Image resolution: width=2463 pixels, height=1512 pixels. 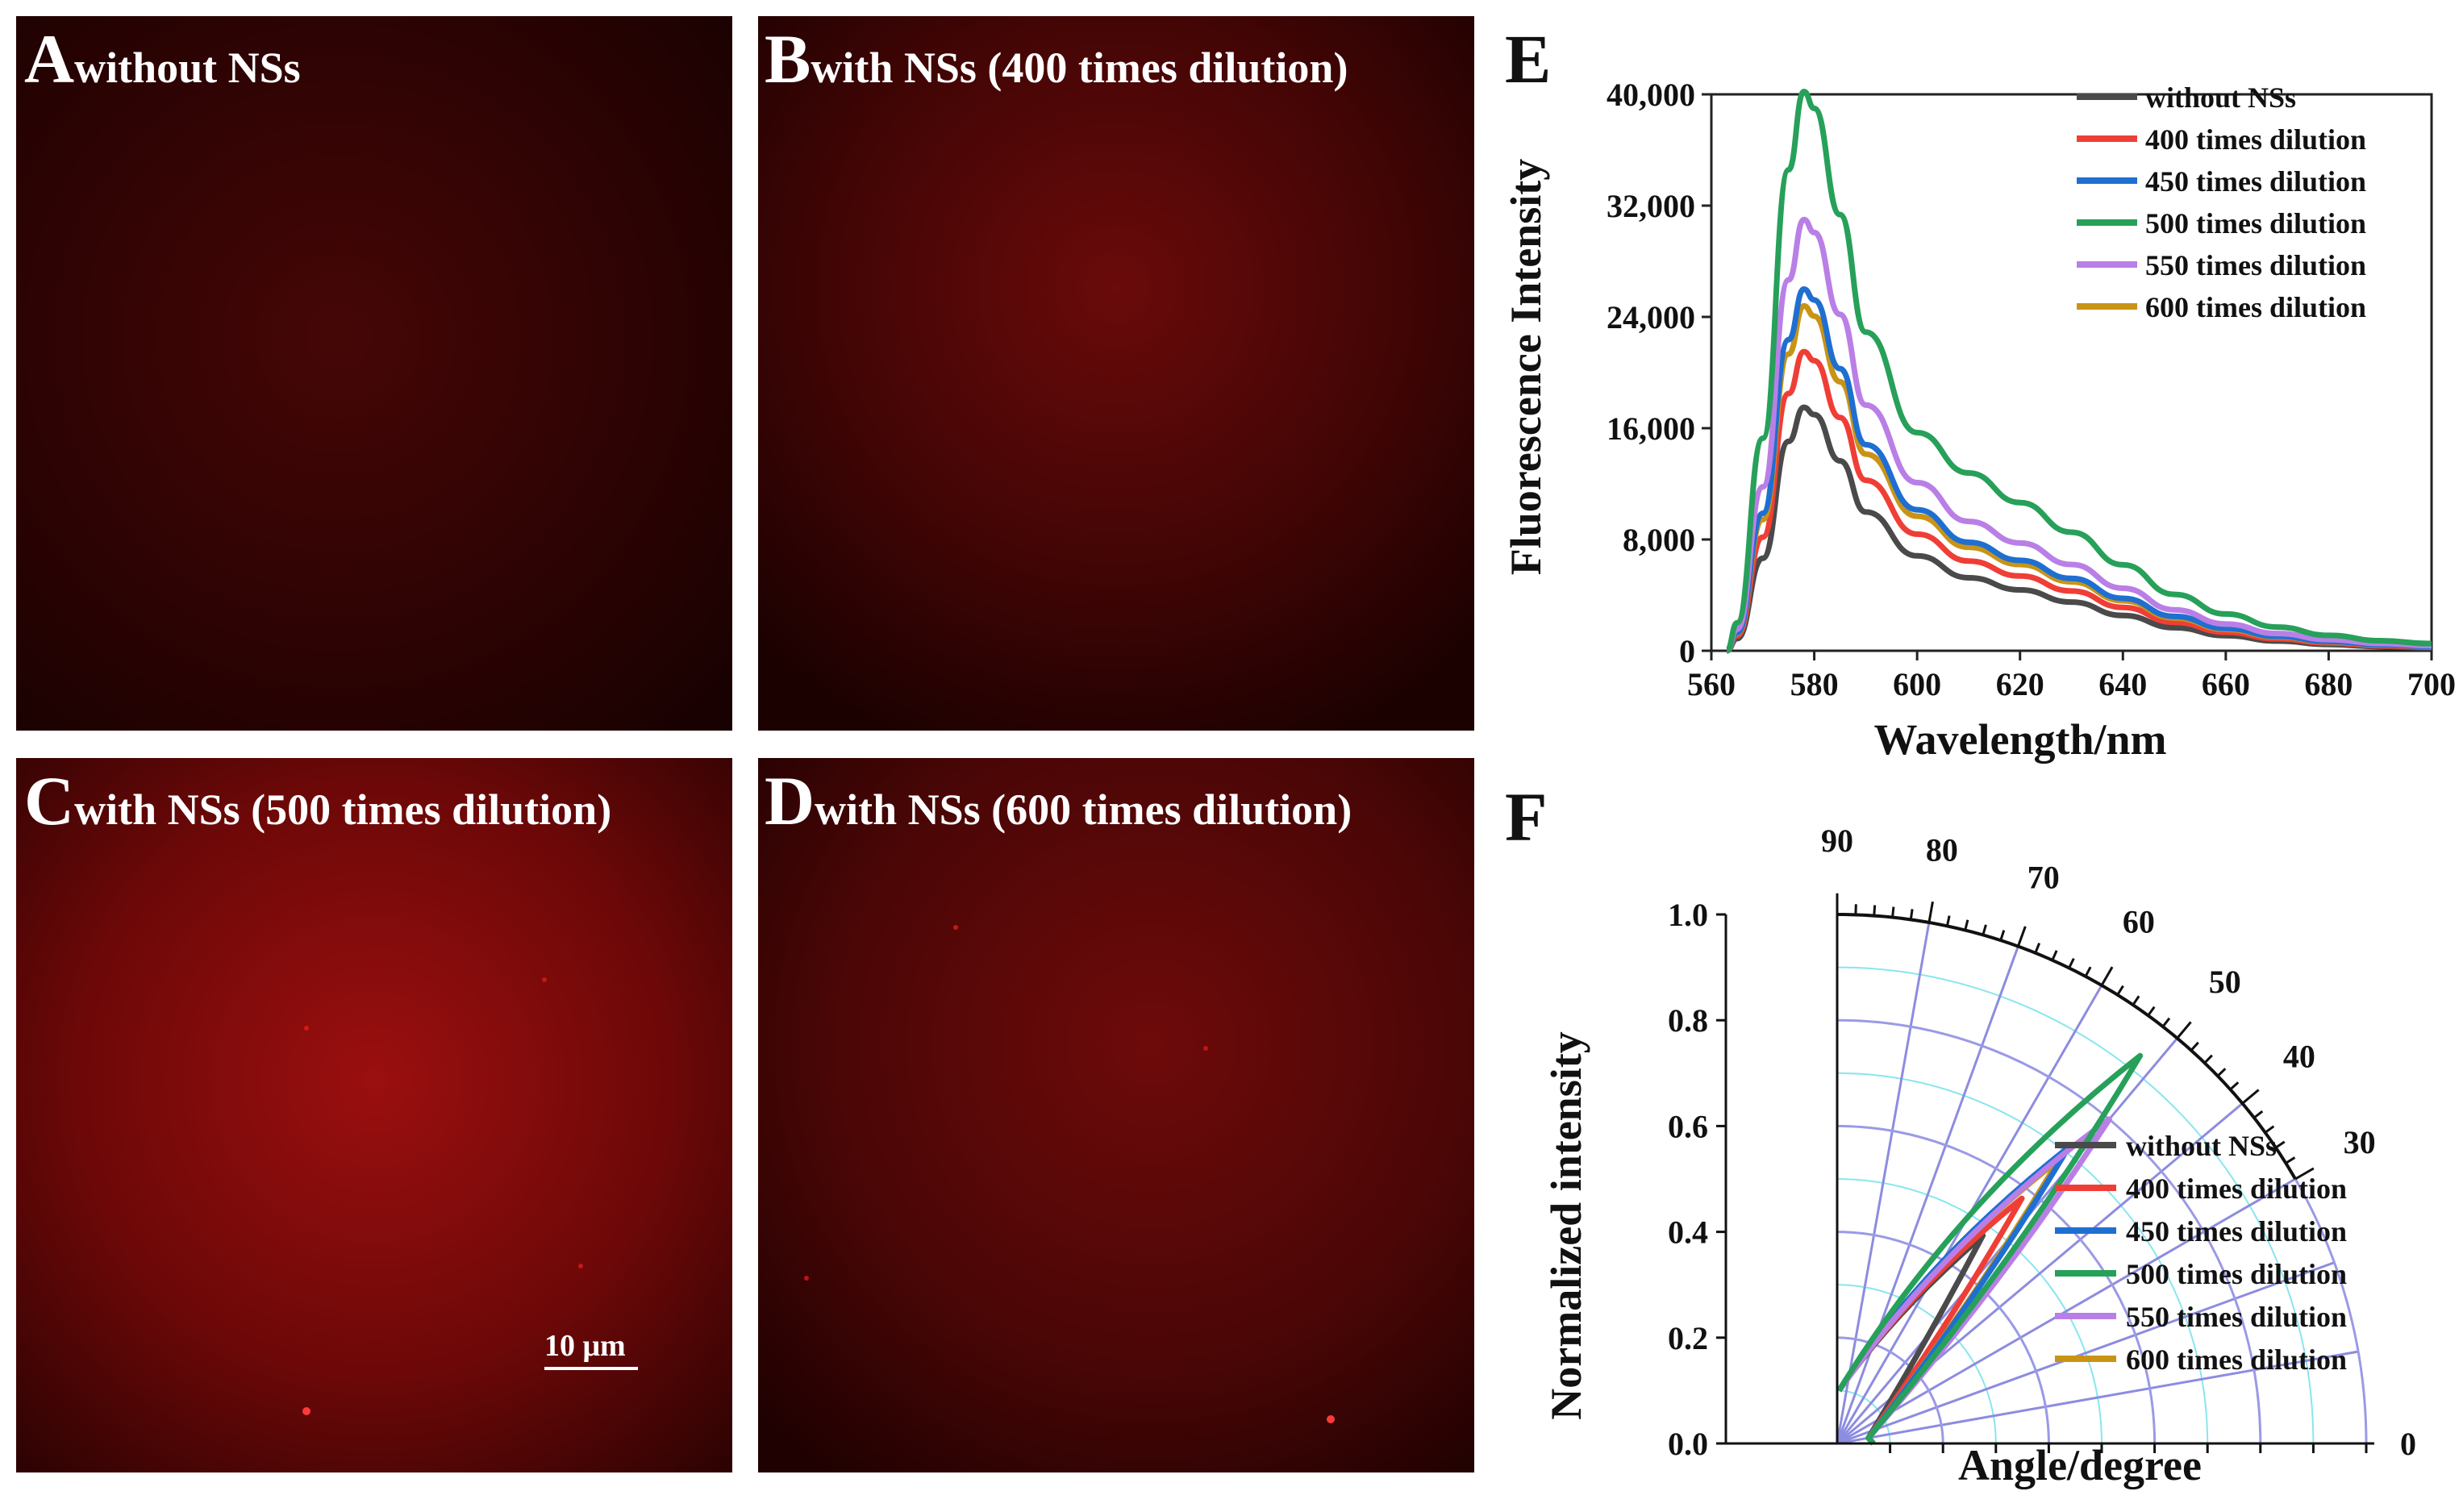 What do you see at coordinates (2019, 739) in the screenshot?
I see `chart-e-xlabel: Wavelength/nm` at bounding box center [2019, 739].